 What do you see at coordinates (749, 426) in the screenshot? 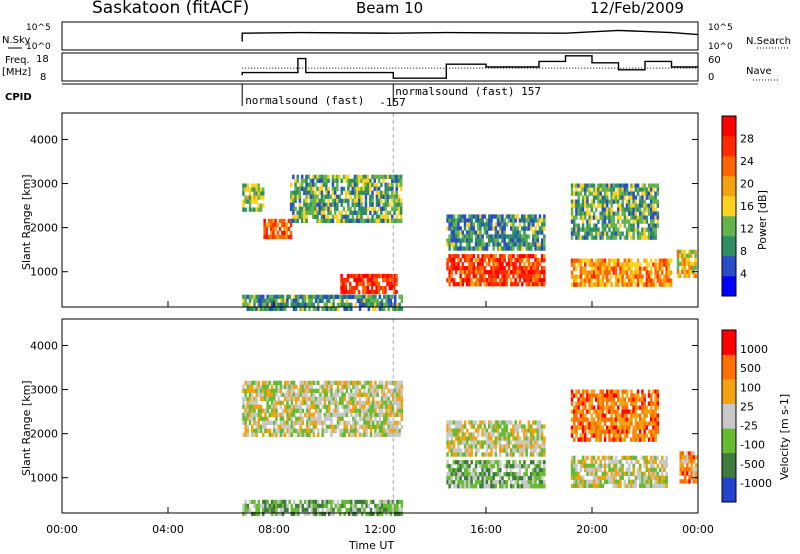
I see `colorbar-tick-label: -25` at bounding box center [749, 426].